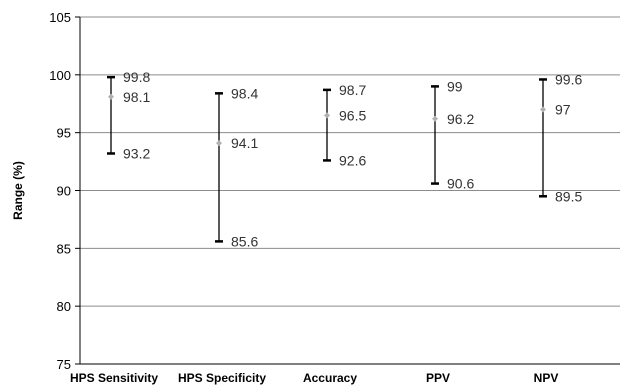 Image resolution: width=621 pixels, height=388 pixels. What do you see at coordinates (352, 160) in the screenshot?
I see `low-value-label: 92.6` at bounding box center [352, 160].